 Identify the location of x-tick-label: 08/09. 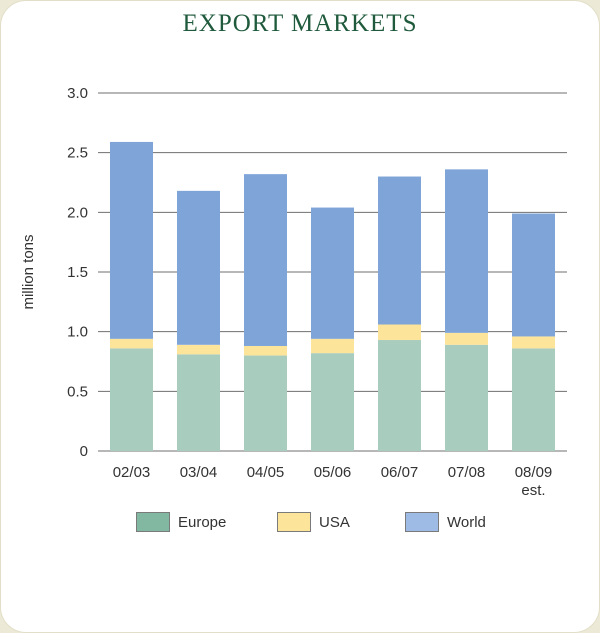
(534, 472).